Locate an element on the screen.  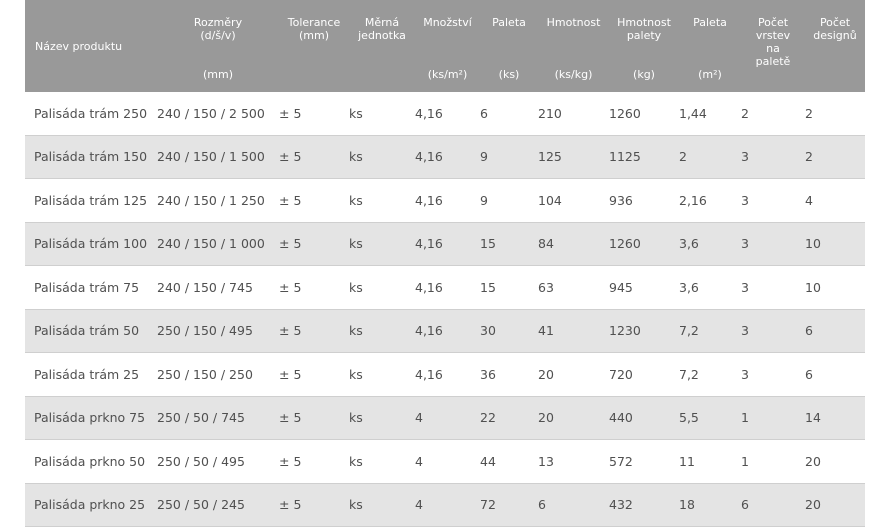
column-header-unit: (ks/m²) is located at coordinates (447, 74).